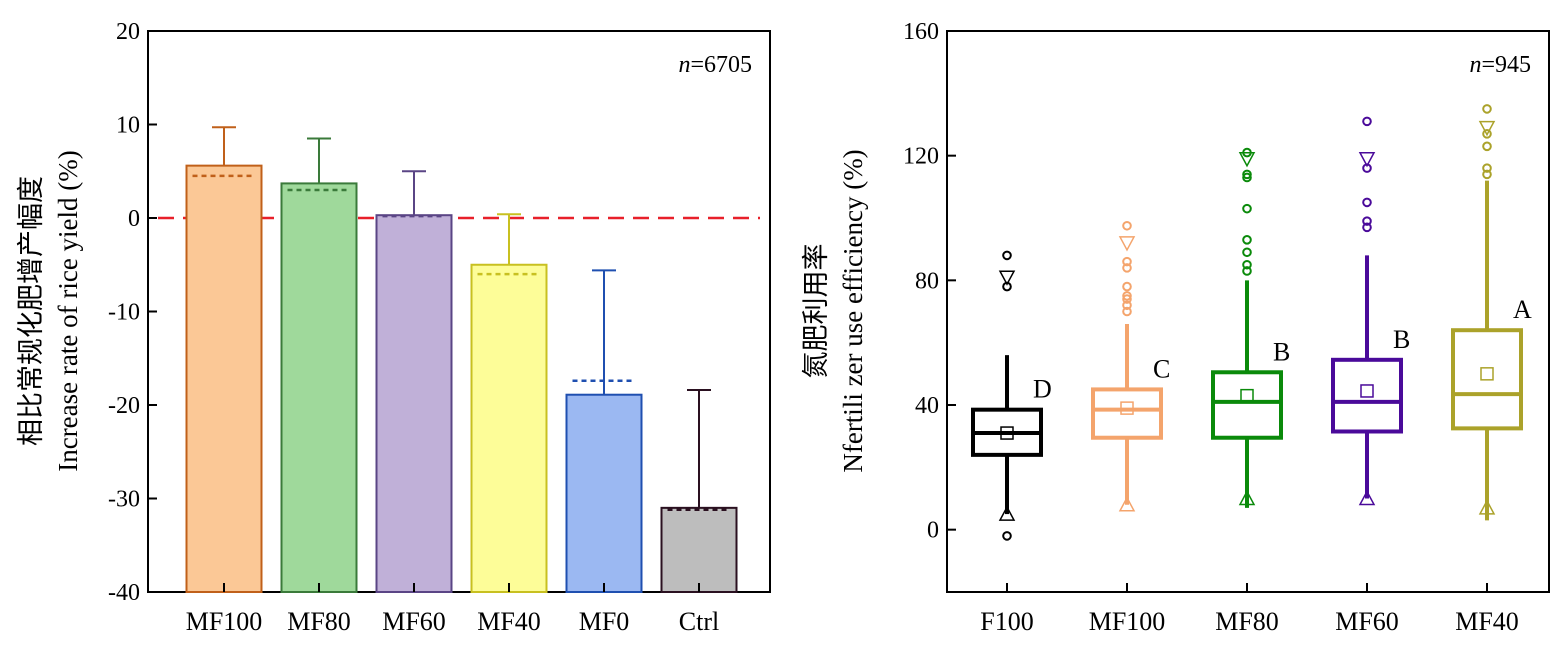  I want to click on bar-y-tick-label: -20, so click(124, 406).